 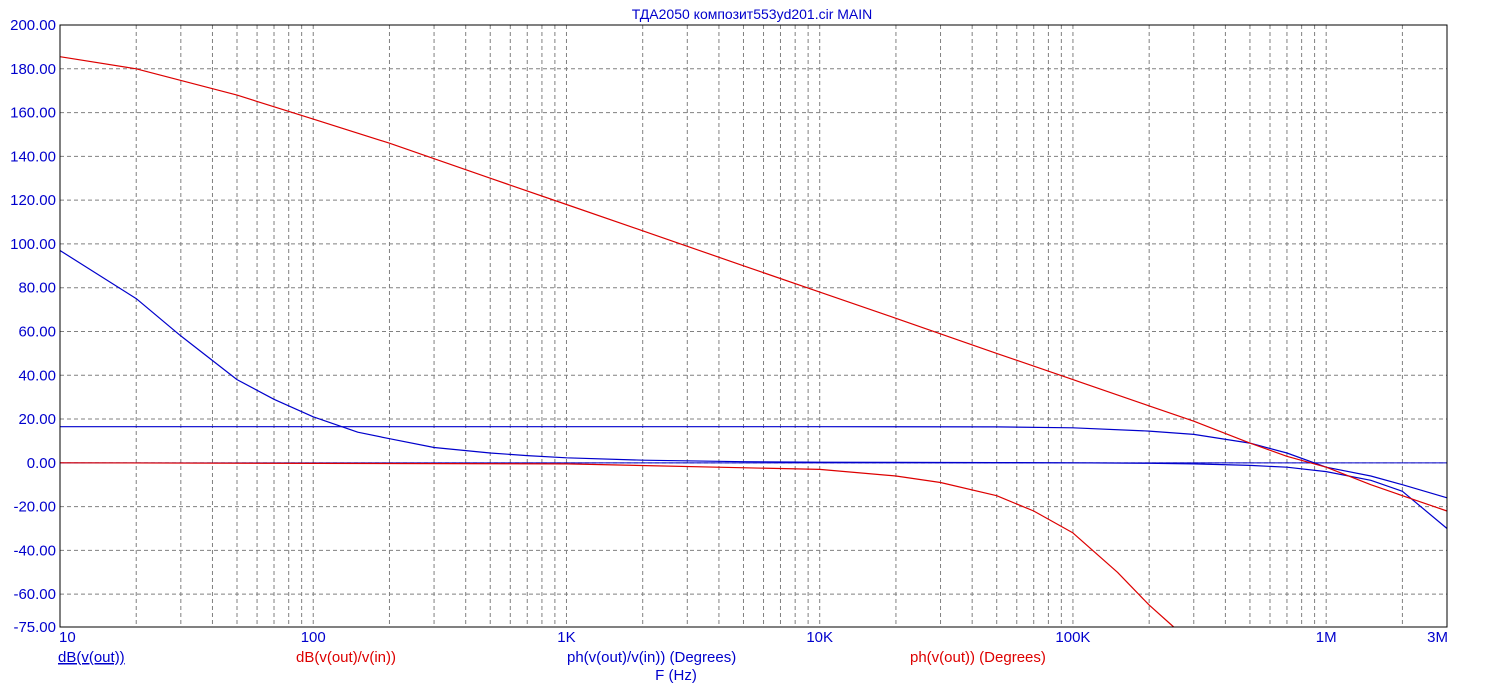 What do you see at coordinates (37, 331) in the screenshot?
I see `y-tick-label: 60.00` at bounding box center [37, 331].